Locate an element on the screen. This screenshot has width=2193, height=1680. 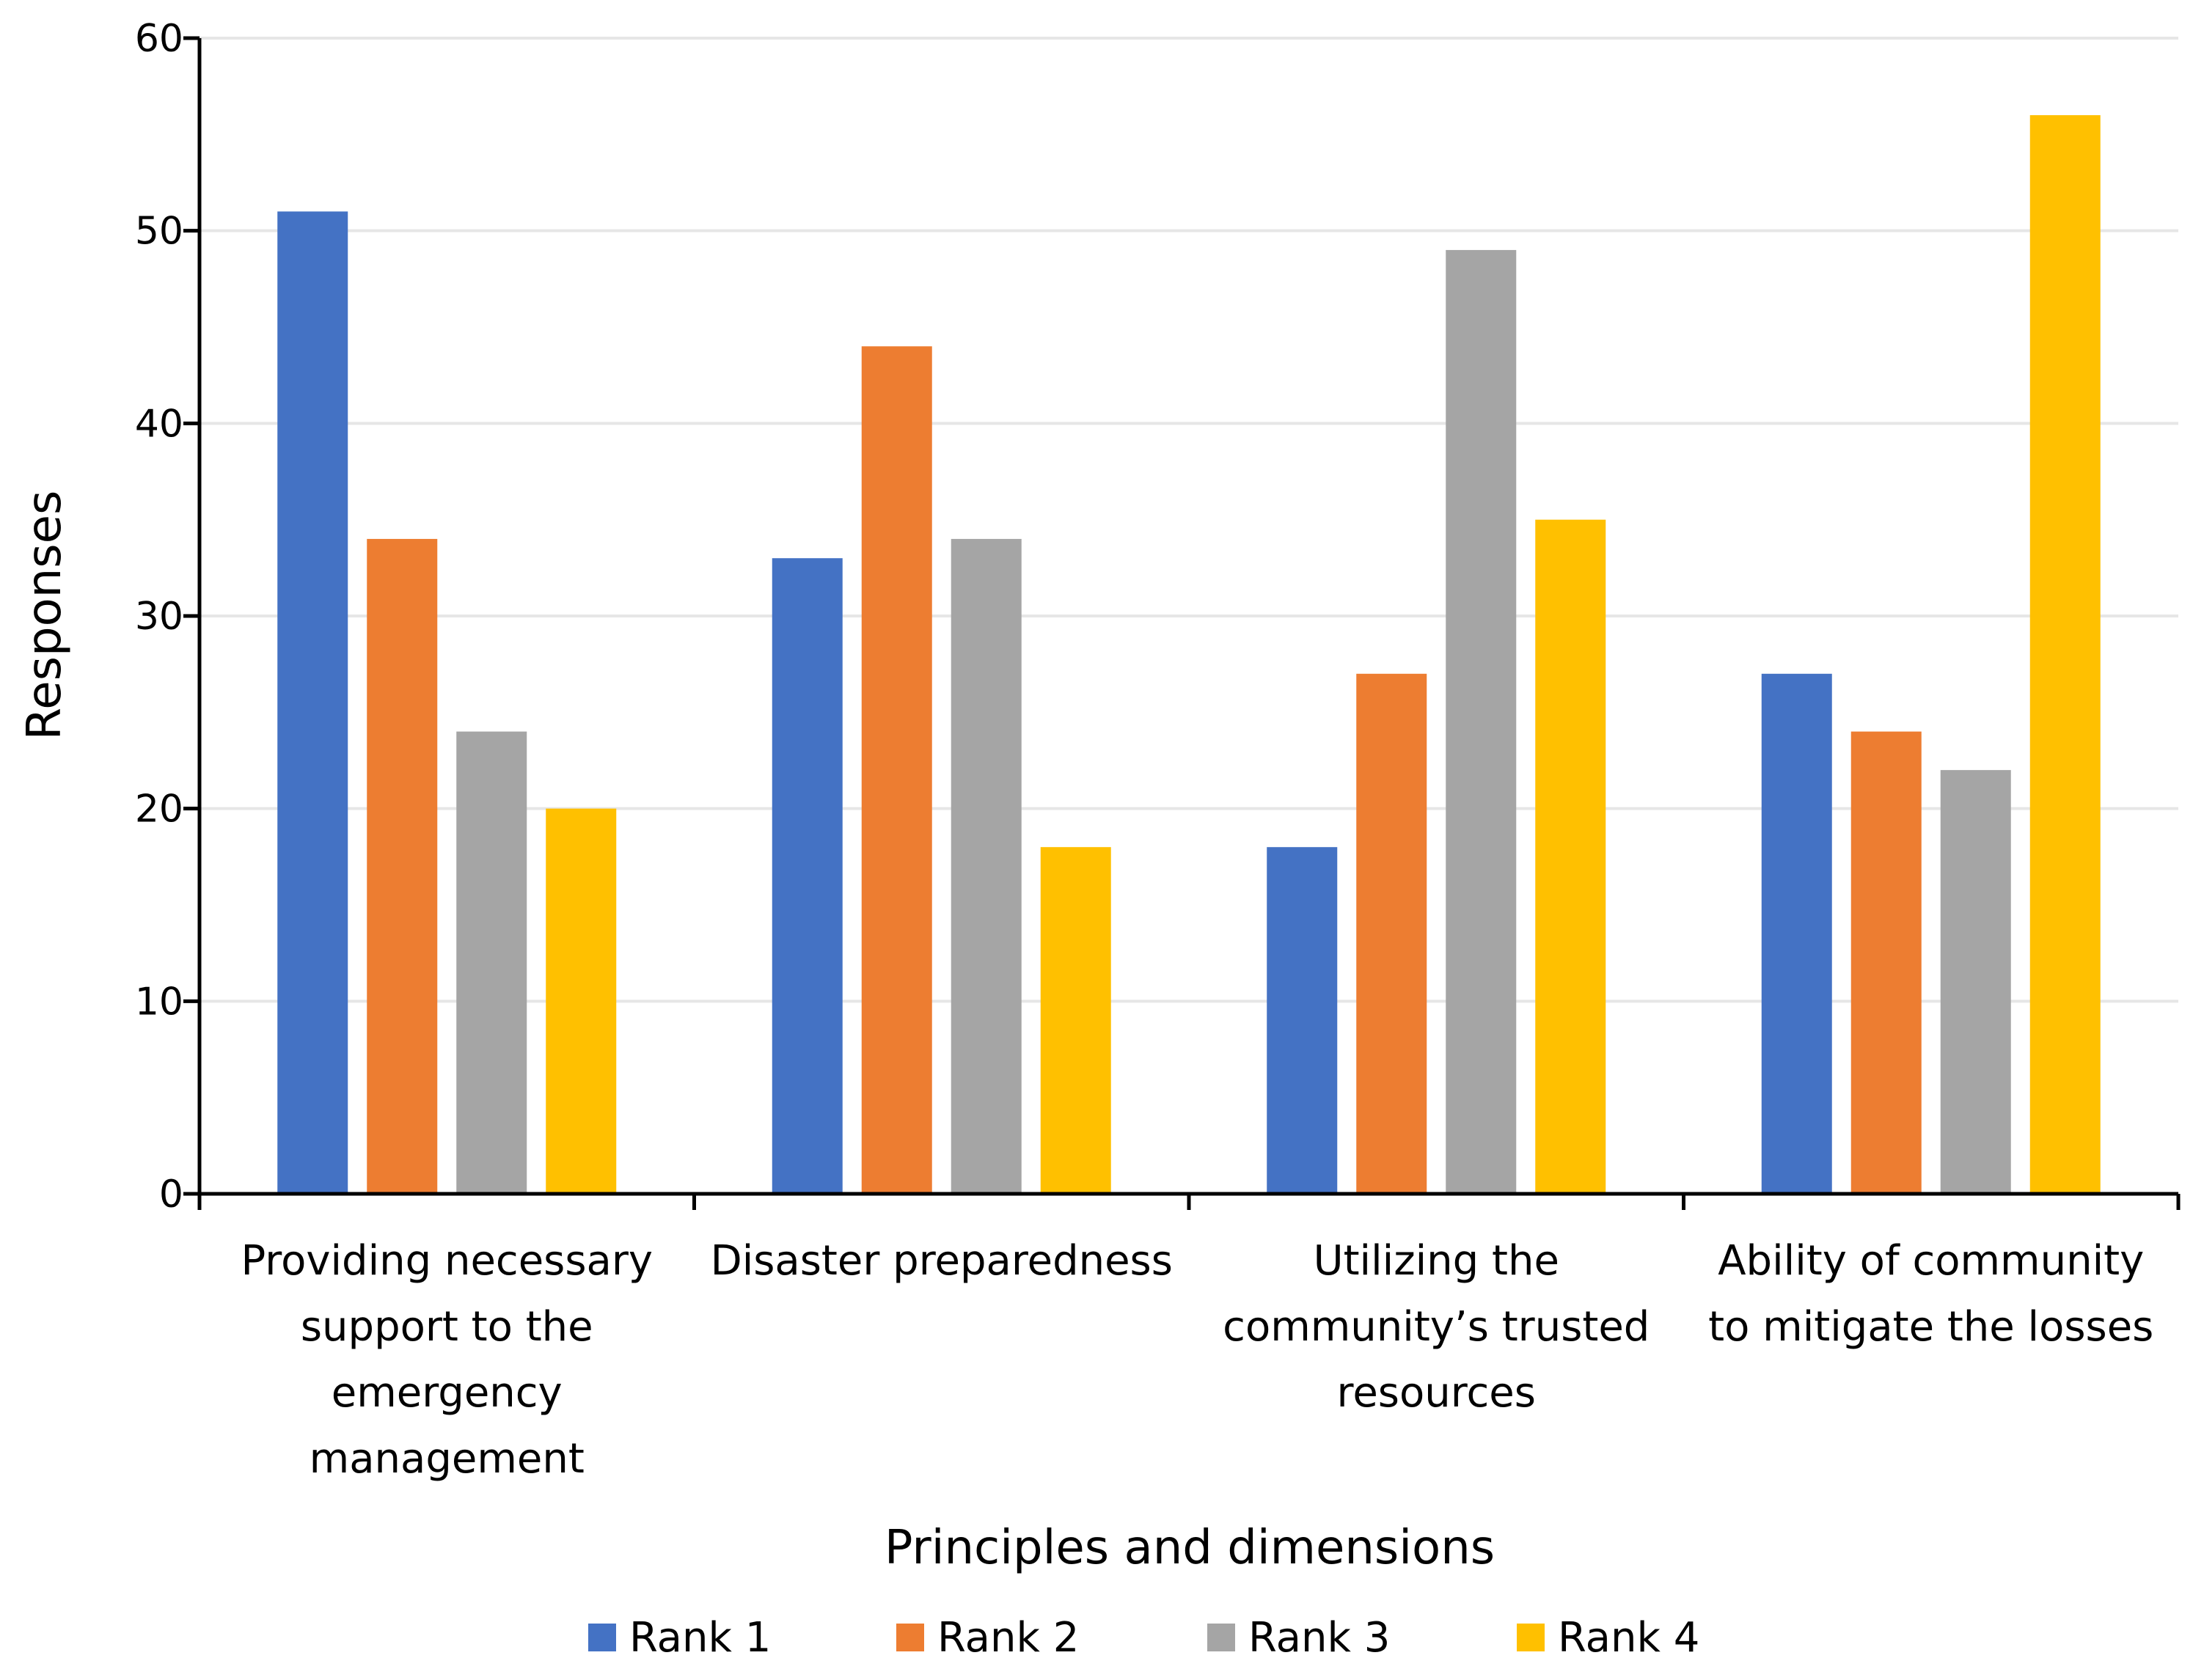
x-category-label: Disaster preparedness is located at coordinates (942, 1261).